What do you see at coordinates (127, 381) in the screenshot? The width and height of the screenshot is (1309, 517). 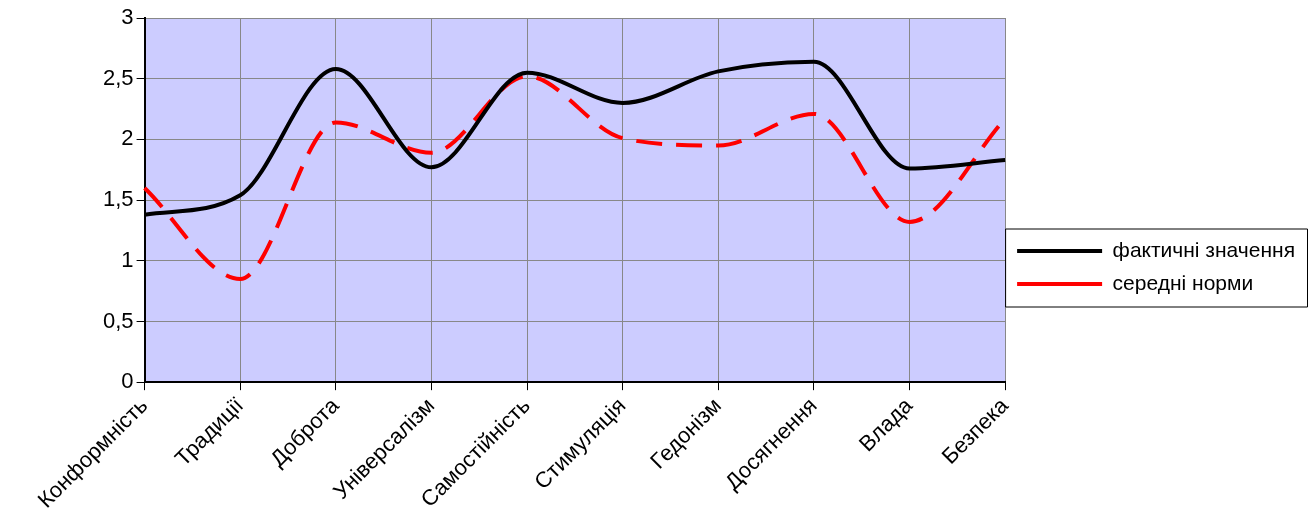 I see `y-tick-label: 0` at bounding box center [127, 381].